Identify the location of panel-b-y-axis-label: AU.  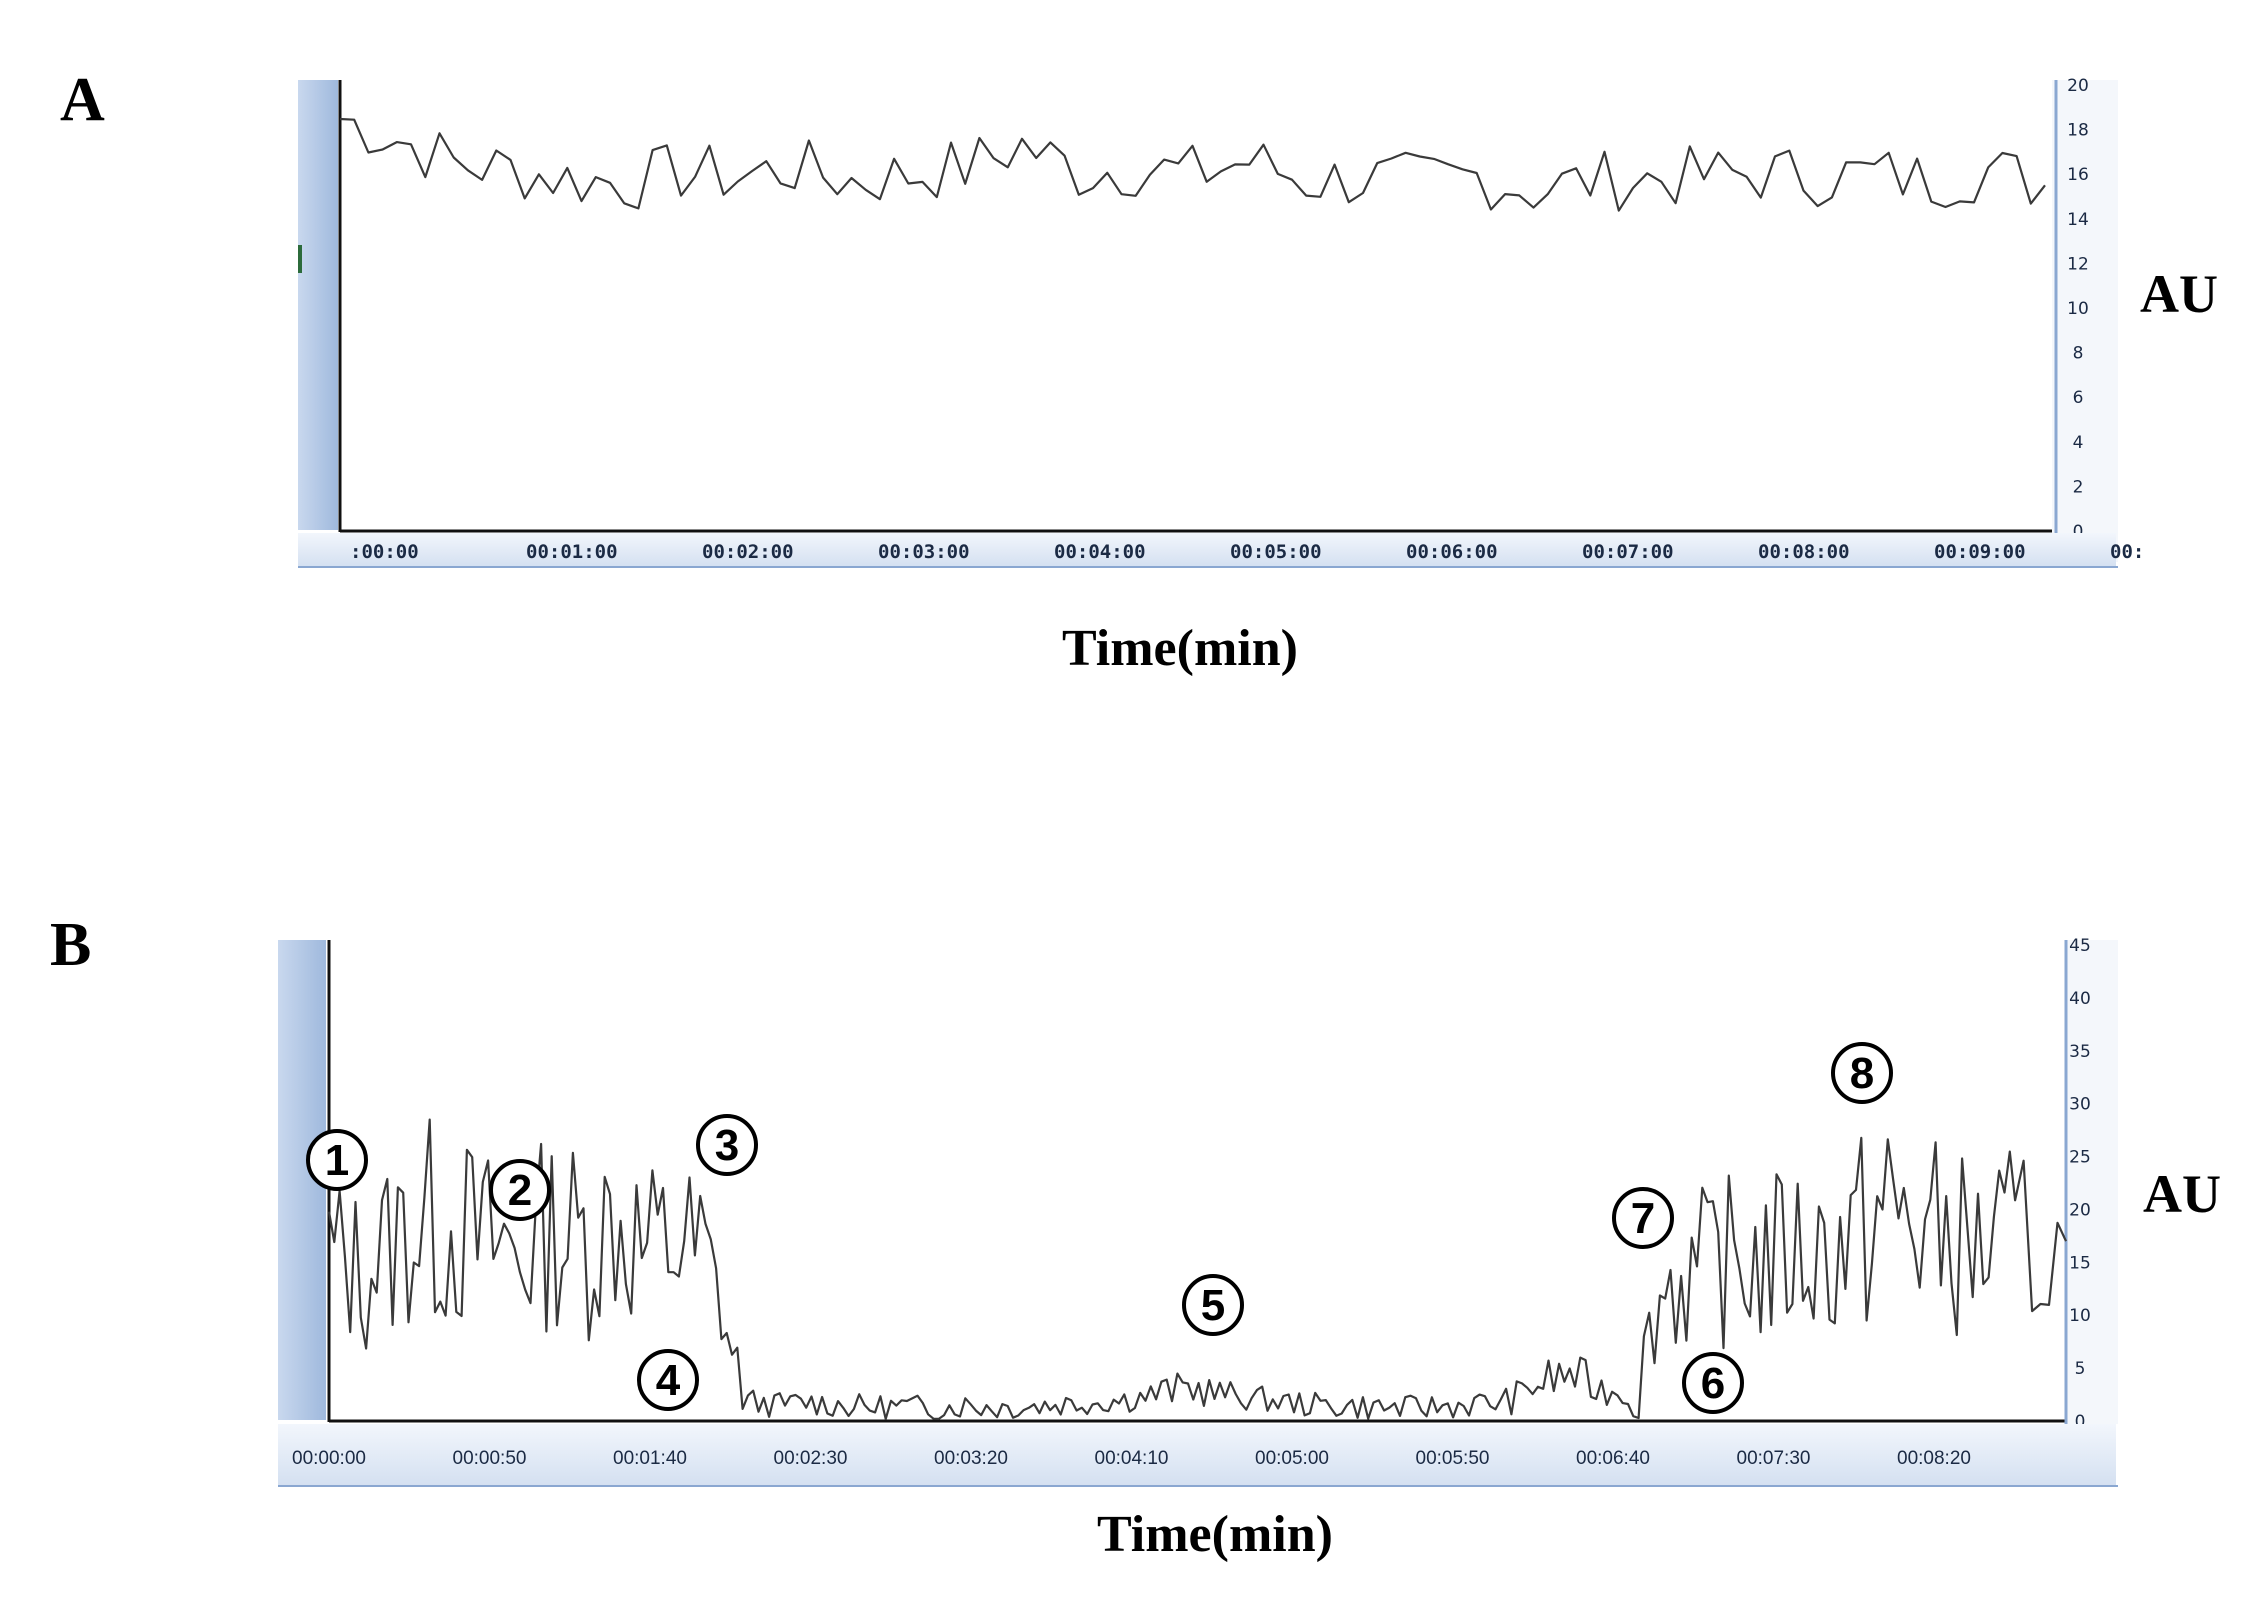
(2182, 1194).